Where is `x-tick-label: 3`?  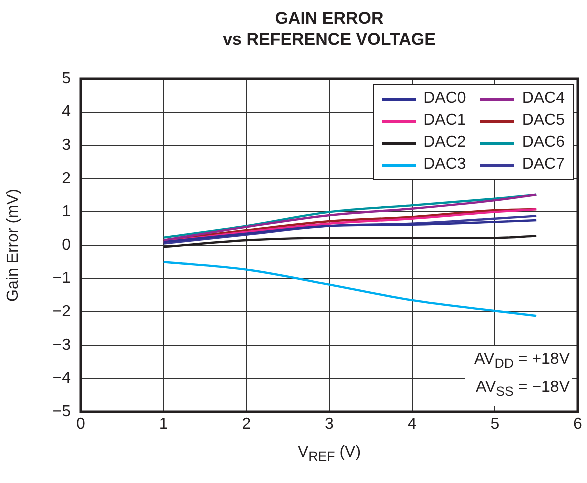 x-tick-label: 3 is located at coordinates (329, 425).